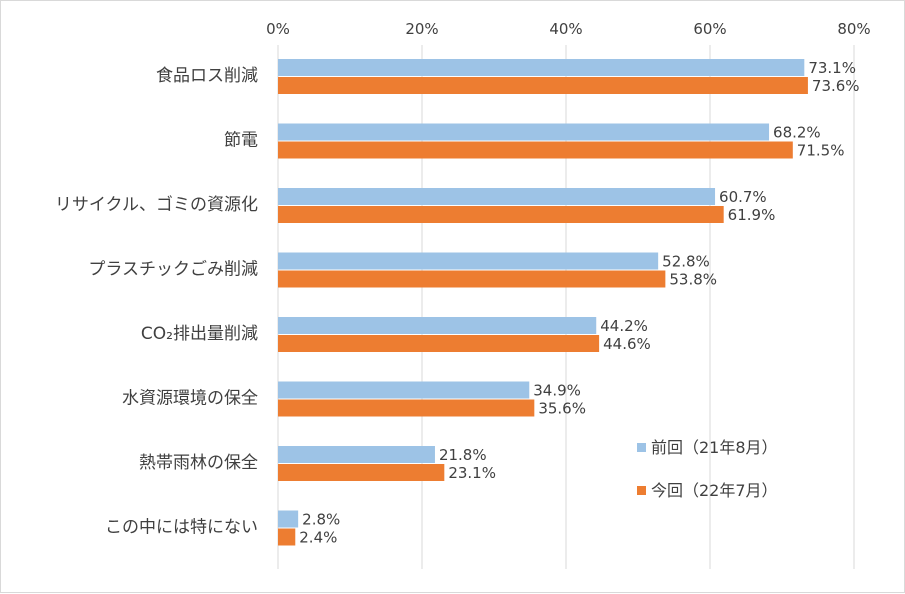 This screenshot has height=594, width=905. Describe the element at coordinates (356, 454) in the screenshot. I see `bar-s0-c6` at that location.